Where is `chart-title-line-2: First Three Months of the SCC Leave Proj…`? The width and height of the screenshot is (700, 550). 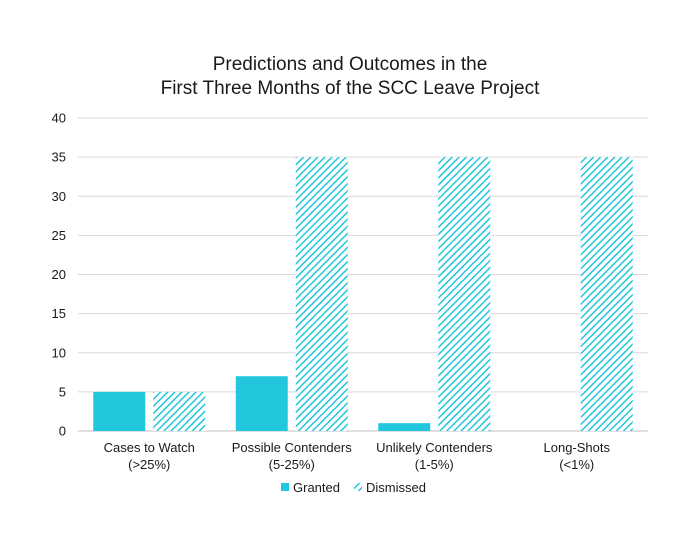 chart-title-line-2: First Three Months of the SCC Leave Proj… is located at coordinates (350, 88).